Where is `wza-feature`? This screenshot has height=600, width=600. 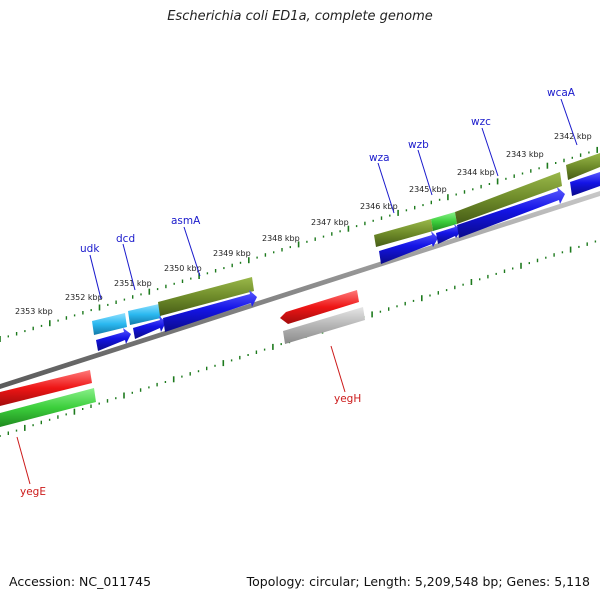 wza-feature is located at coordinates (403, 233).